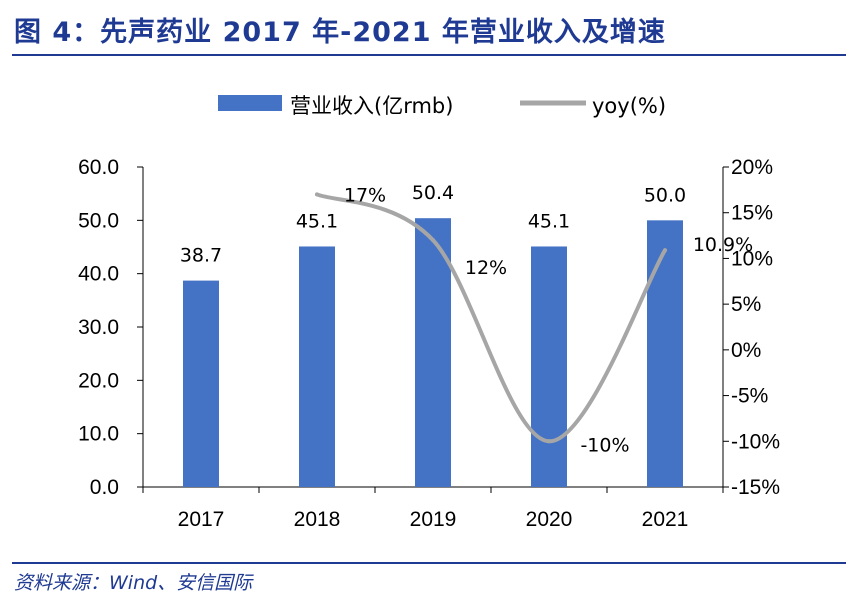 Image resolution: width=858 pixels, height=606 pixels. I want to click on y-right-tick-label: 0%, so click(746, 350).